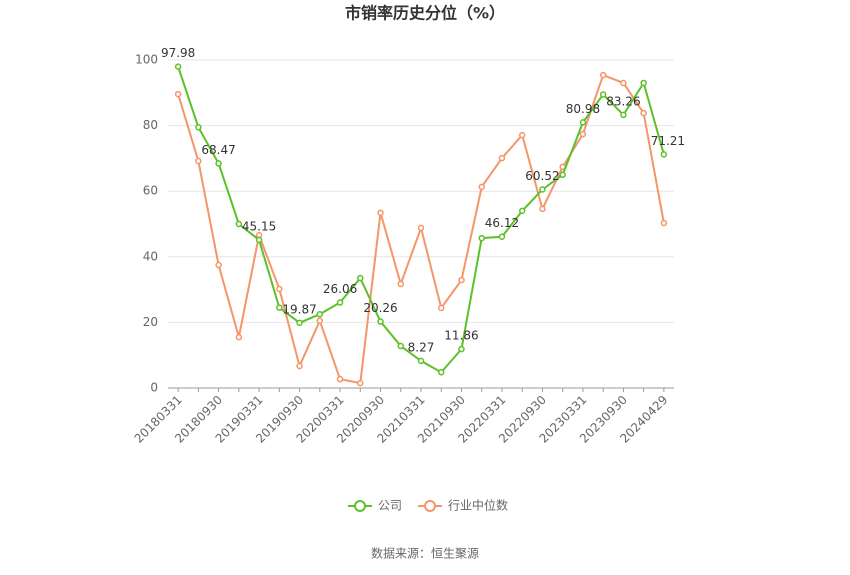 Image resolution: width=850 pixels, height=575 pixels. What do you see at coordinates (478, 505) in the screenshot?
I see `legend-label: 行业中位数` at bounding box center [478, 505].